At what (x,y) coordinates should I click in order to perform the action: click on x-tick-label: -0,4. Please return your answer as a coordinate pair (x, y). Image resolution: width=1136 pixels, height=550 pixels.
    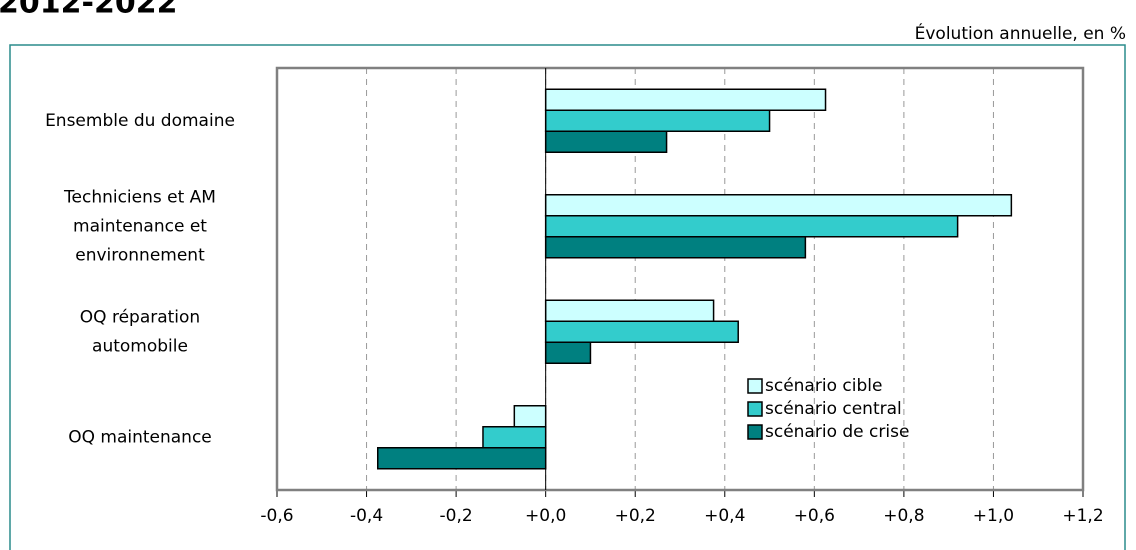
    Looking at the image, I should click on (366, 516).